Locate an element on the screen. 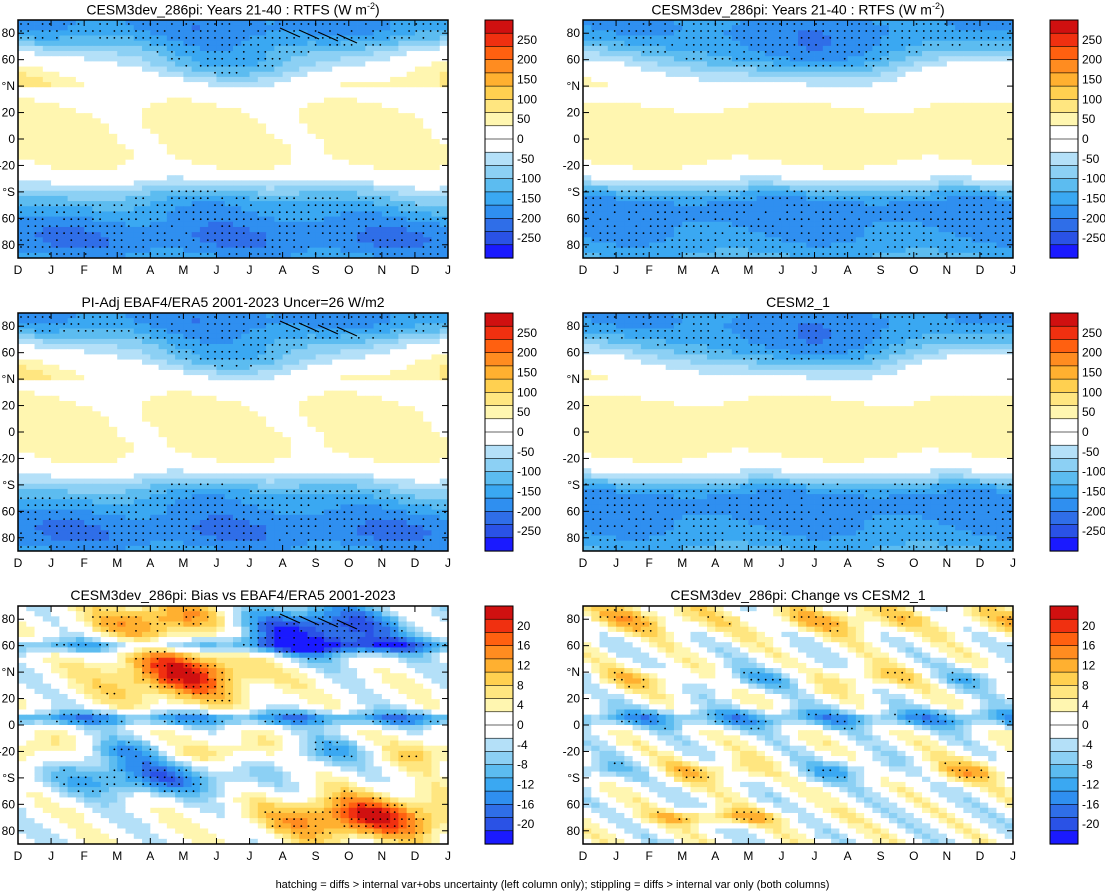  panel-title-text: CESM3dev_286pi: Years 21-40 : RTFS (W m is located at coordinates (791, 9).